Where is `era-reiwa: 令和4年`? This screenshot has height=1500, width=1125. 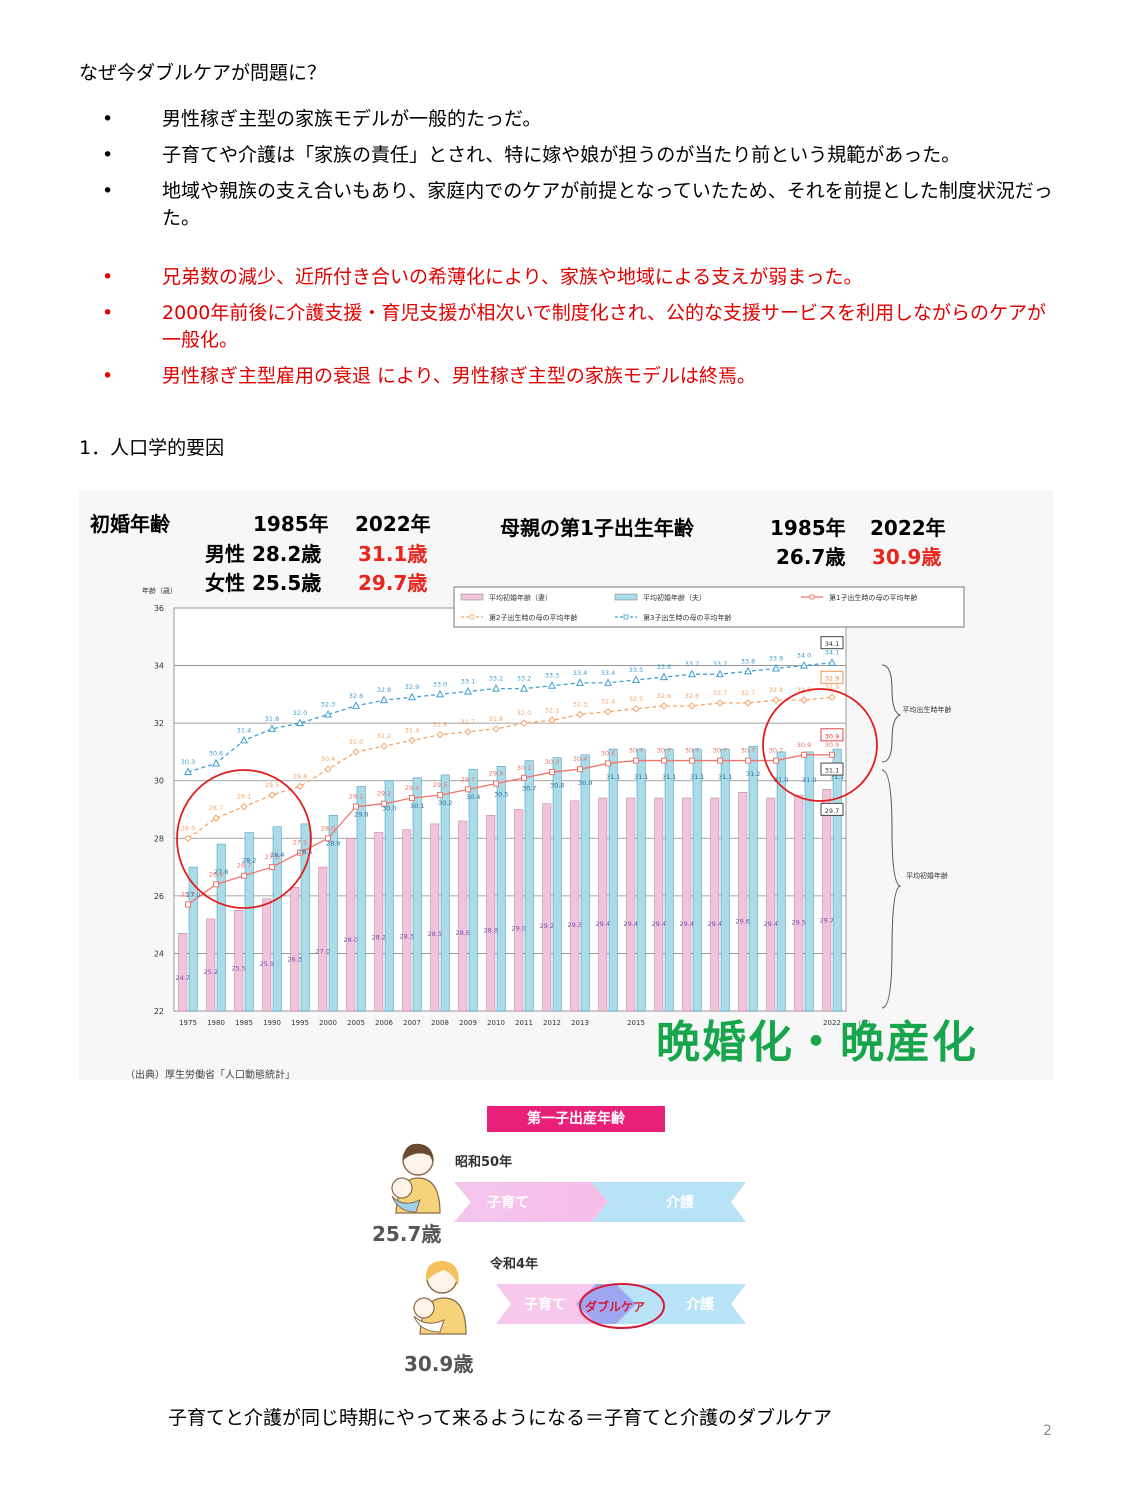 era-reiwa: 令和4年 is located at coordinates (514, 1264).